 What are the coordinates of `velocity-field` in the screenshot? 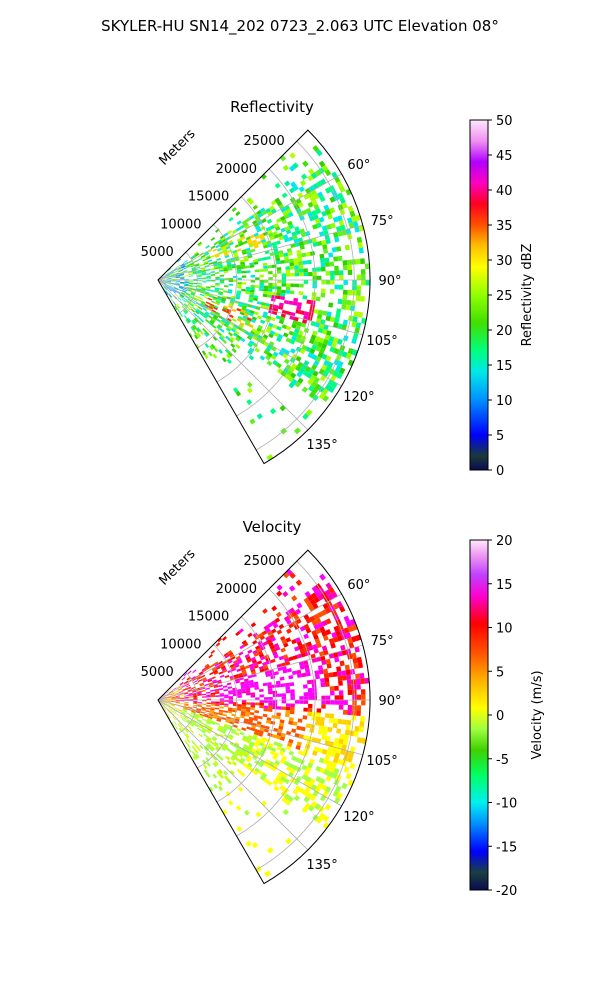 It's located at (264, 722).